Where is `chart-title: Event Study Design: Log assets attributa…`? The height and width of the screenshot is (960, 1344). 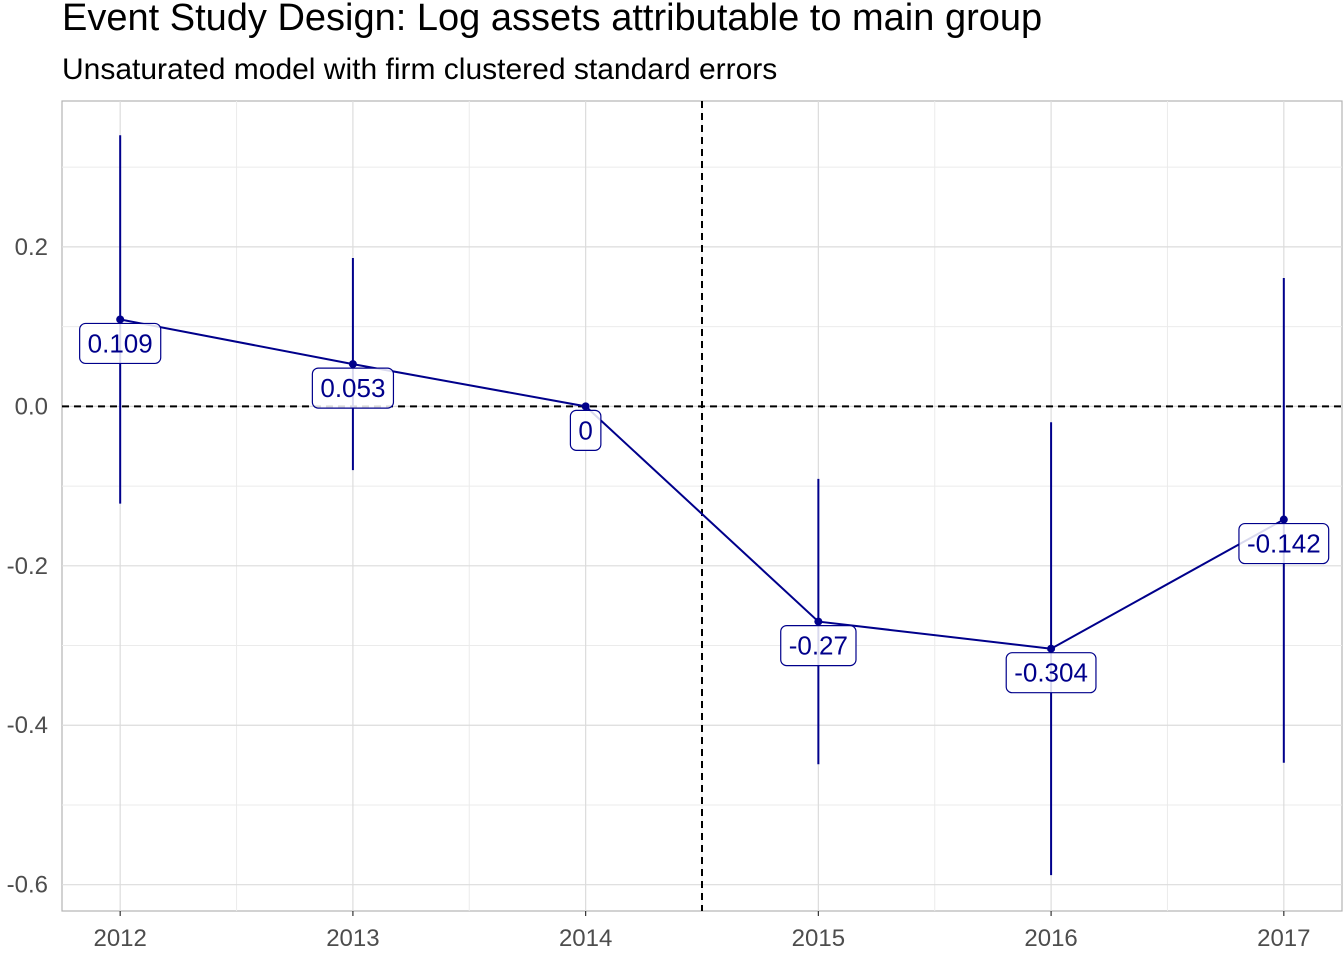
chart-title: Event Study Design: Log assets attributa… is located at coordinates (552, 19).